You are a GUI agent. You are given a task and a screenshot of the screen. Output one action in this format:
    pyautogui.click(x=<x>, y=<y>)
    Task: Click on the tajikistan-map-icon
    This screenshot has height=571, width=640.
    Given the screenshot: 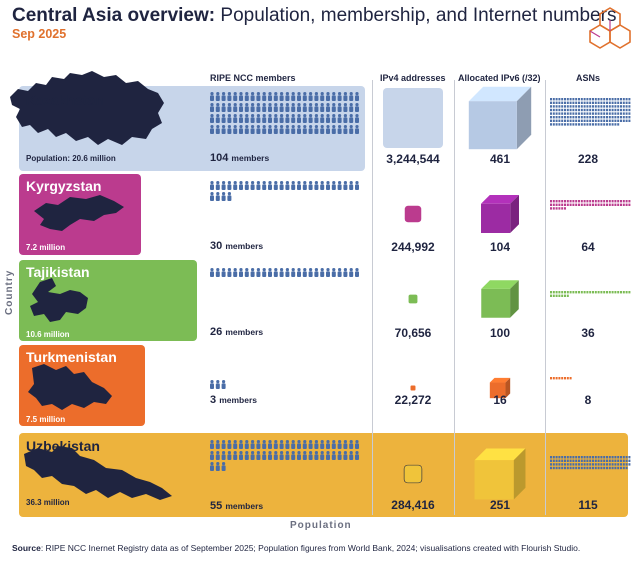 What is the action you would take?
    pyautogui.click(x=59, y=300)
    